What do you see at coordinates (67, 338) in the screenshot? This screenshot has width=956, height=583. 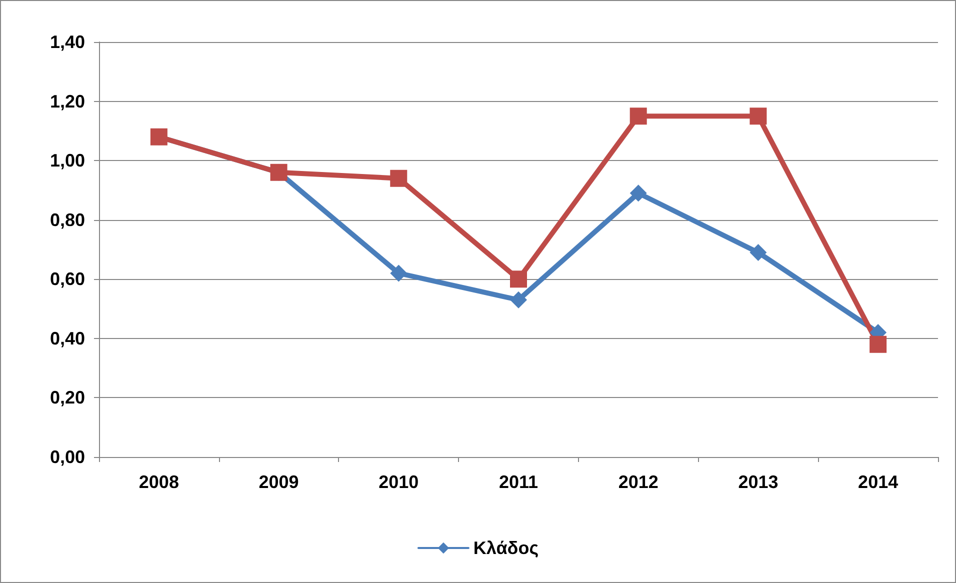 I see `y-tick-label: 0,40` at bounding box center [67, 338].